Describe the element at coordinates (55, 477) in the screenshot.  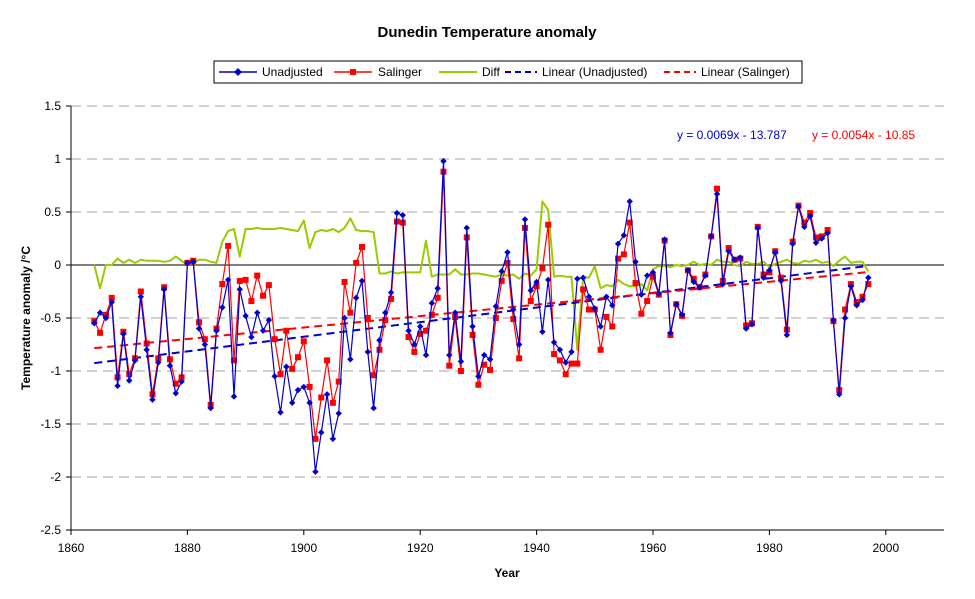
I see `y-tick-label: -2` at that location.